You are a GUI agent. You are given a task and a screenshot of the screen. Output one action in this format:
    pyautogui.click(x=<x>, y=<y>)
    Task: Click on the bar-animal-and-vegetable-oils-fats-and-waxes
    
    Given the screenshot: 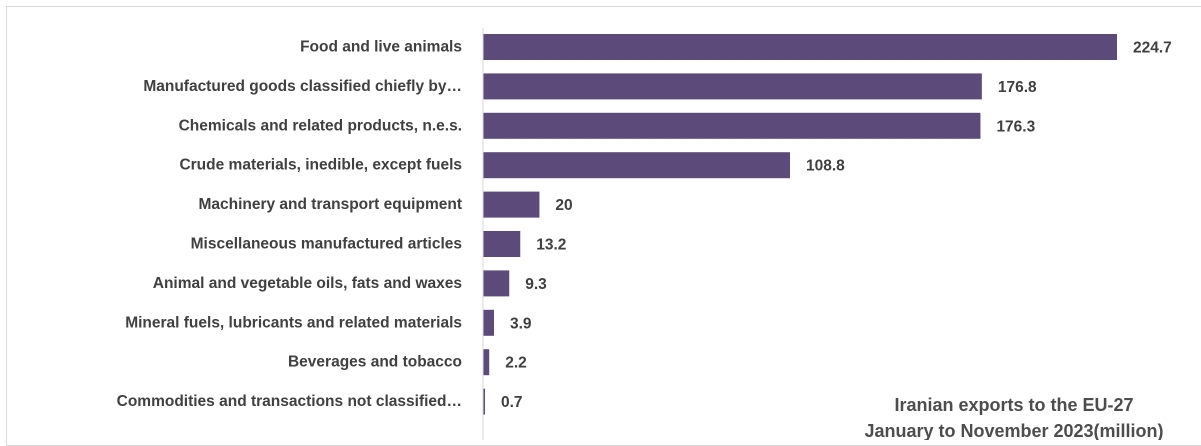 What is the action you would take?
    pyautogui.click(x=496, y=283)
    